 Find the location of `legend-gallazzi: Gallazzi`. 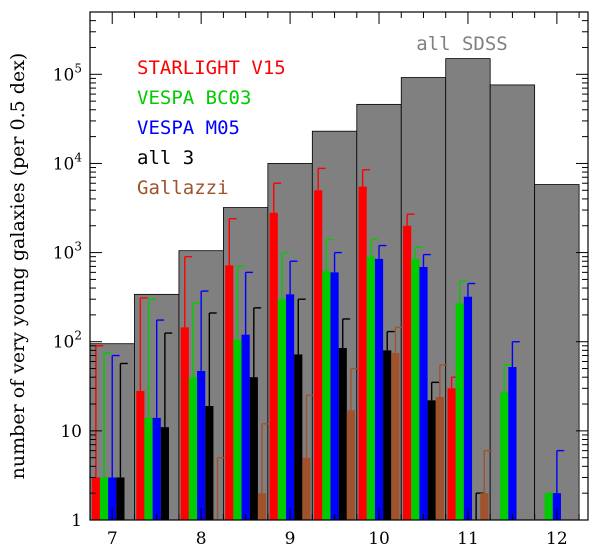

legend-gallazzi: Gallazzi is located at coordinates (183, 188).